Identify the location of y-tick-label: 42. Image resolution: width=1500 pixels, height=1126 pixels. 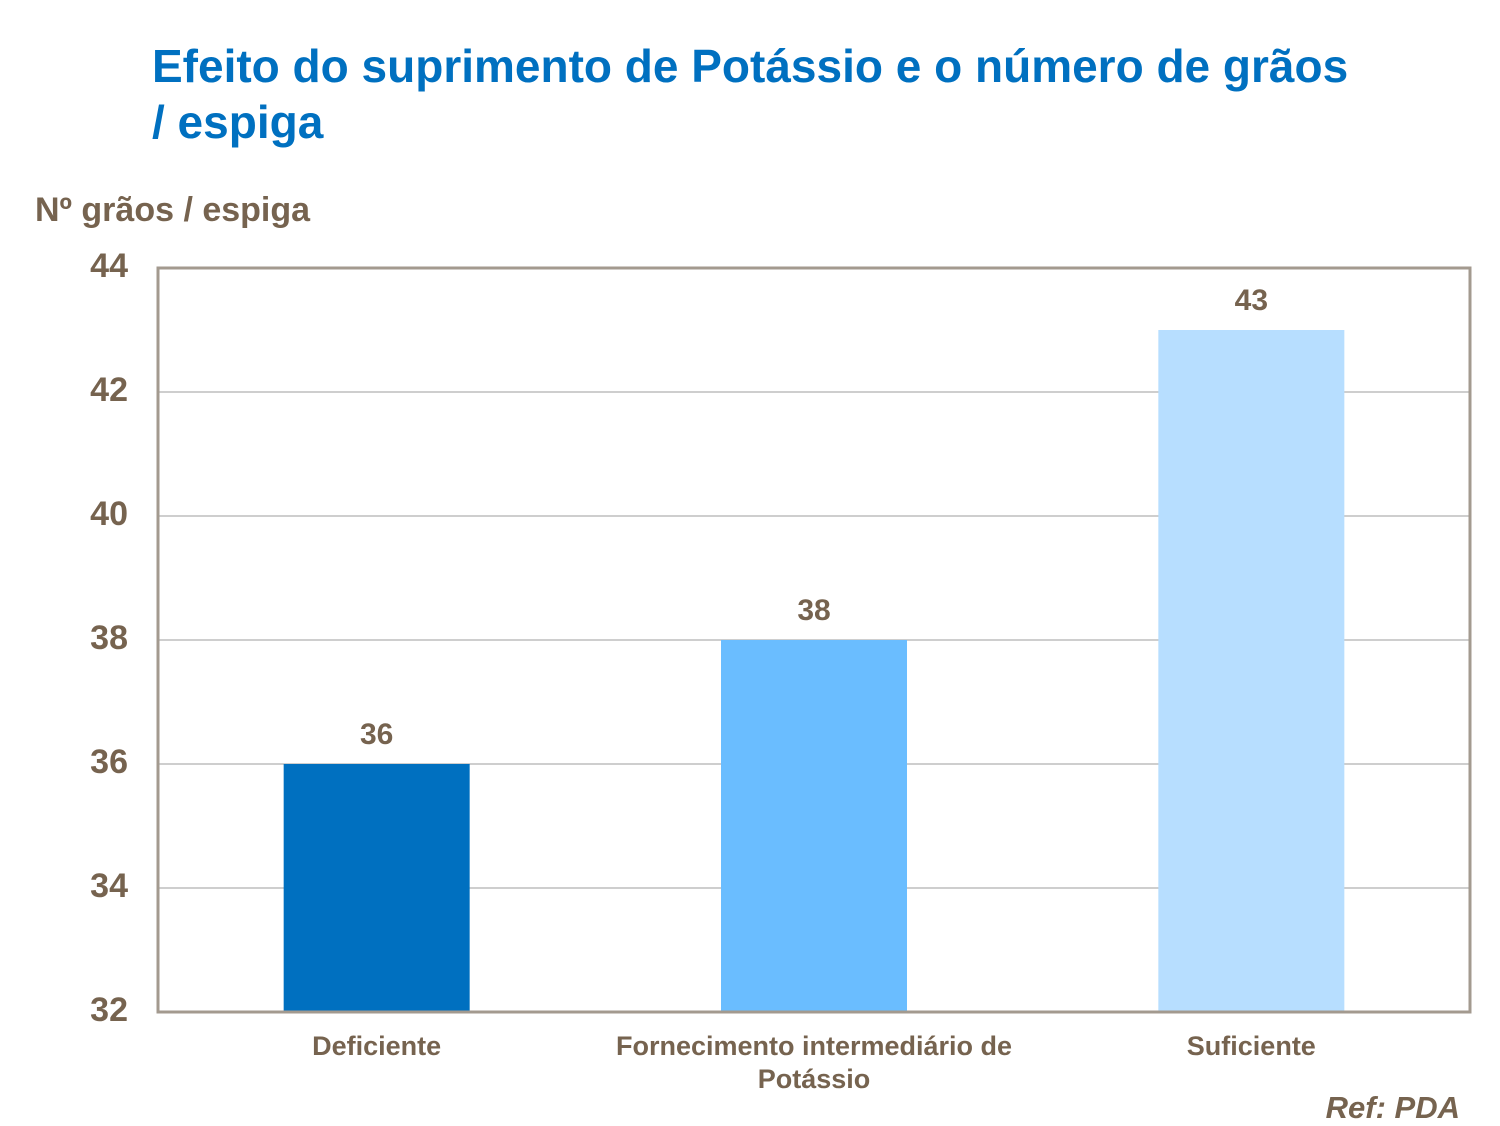
(109, 390).